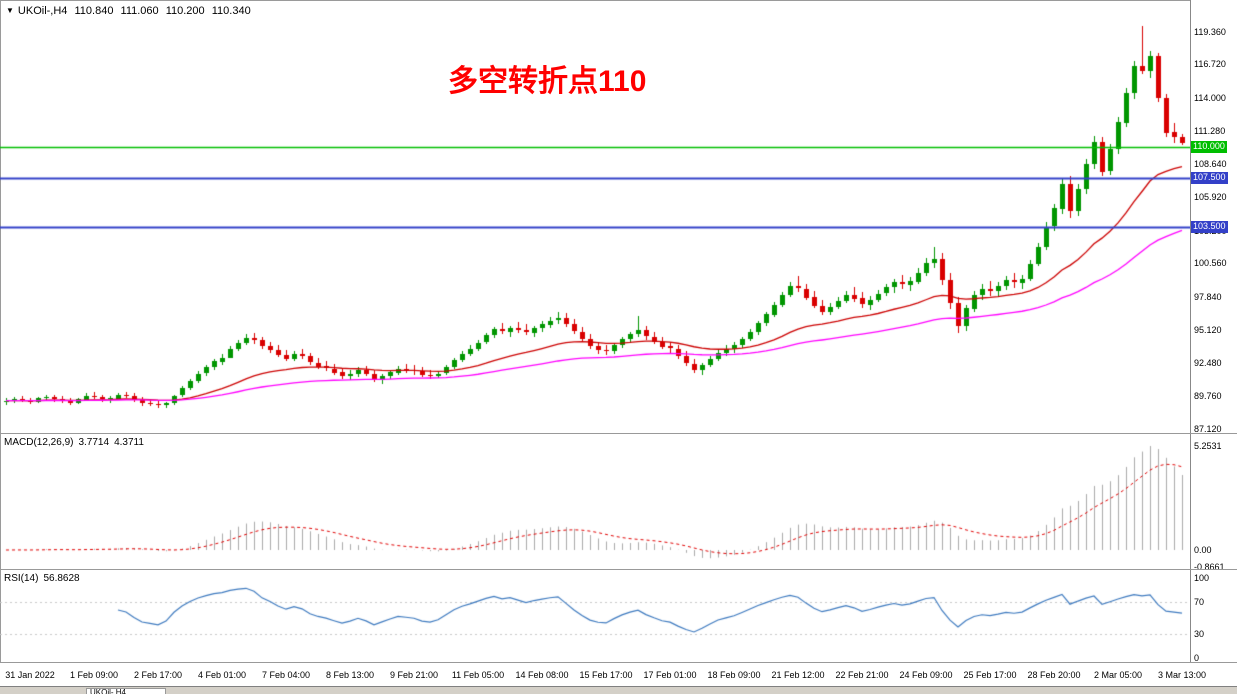 This screenshot has height=694, width=1237. I want to click on high-value: 111.060, so click(139, 11).